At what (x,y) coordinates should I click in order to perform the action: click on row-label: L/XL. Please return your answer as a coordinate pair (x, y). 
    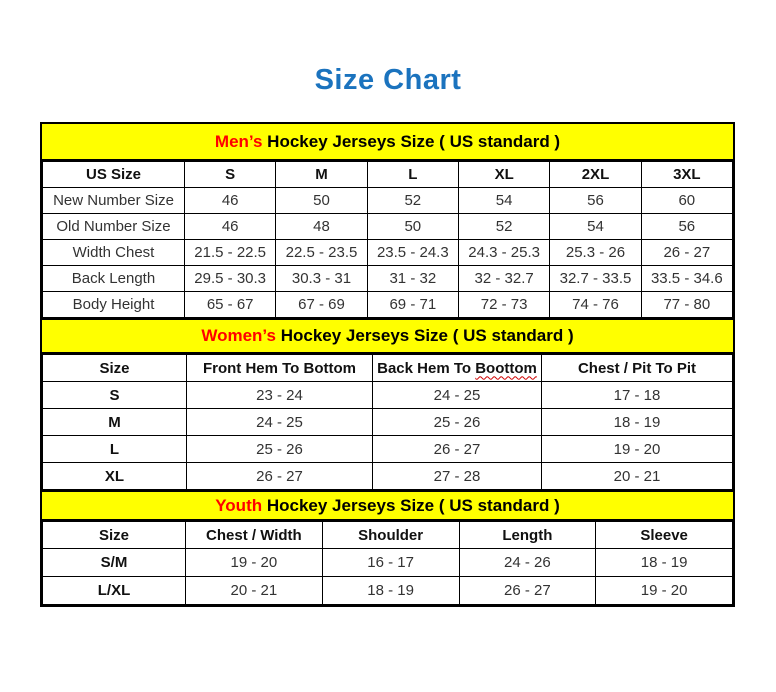
    Looking at the image, I should click on (114, 590).